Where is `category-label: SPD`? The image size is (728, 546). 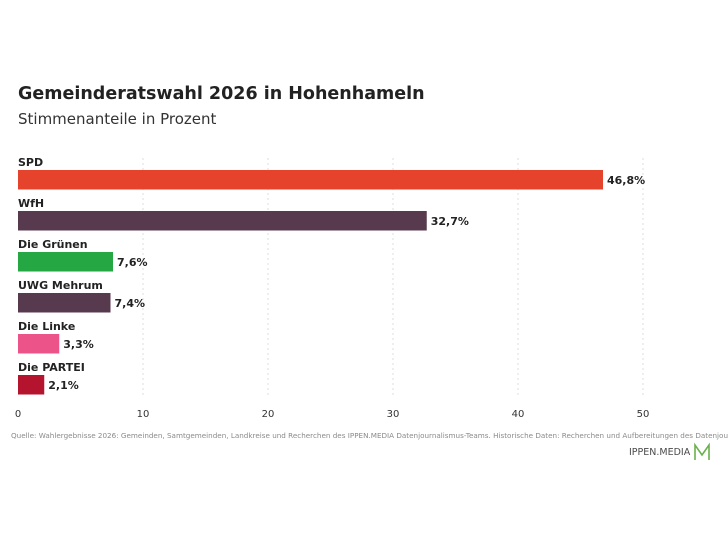 category-label: SPD is located at coordinates (30, 162).